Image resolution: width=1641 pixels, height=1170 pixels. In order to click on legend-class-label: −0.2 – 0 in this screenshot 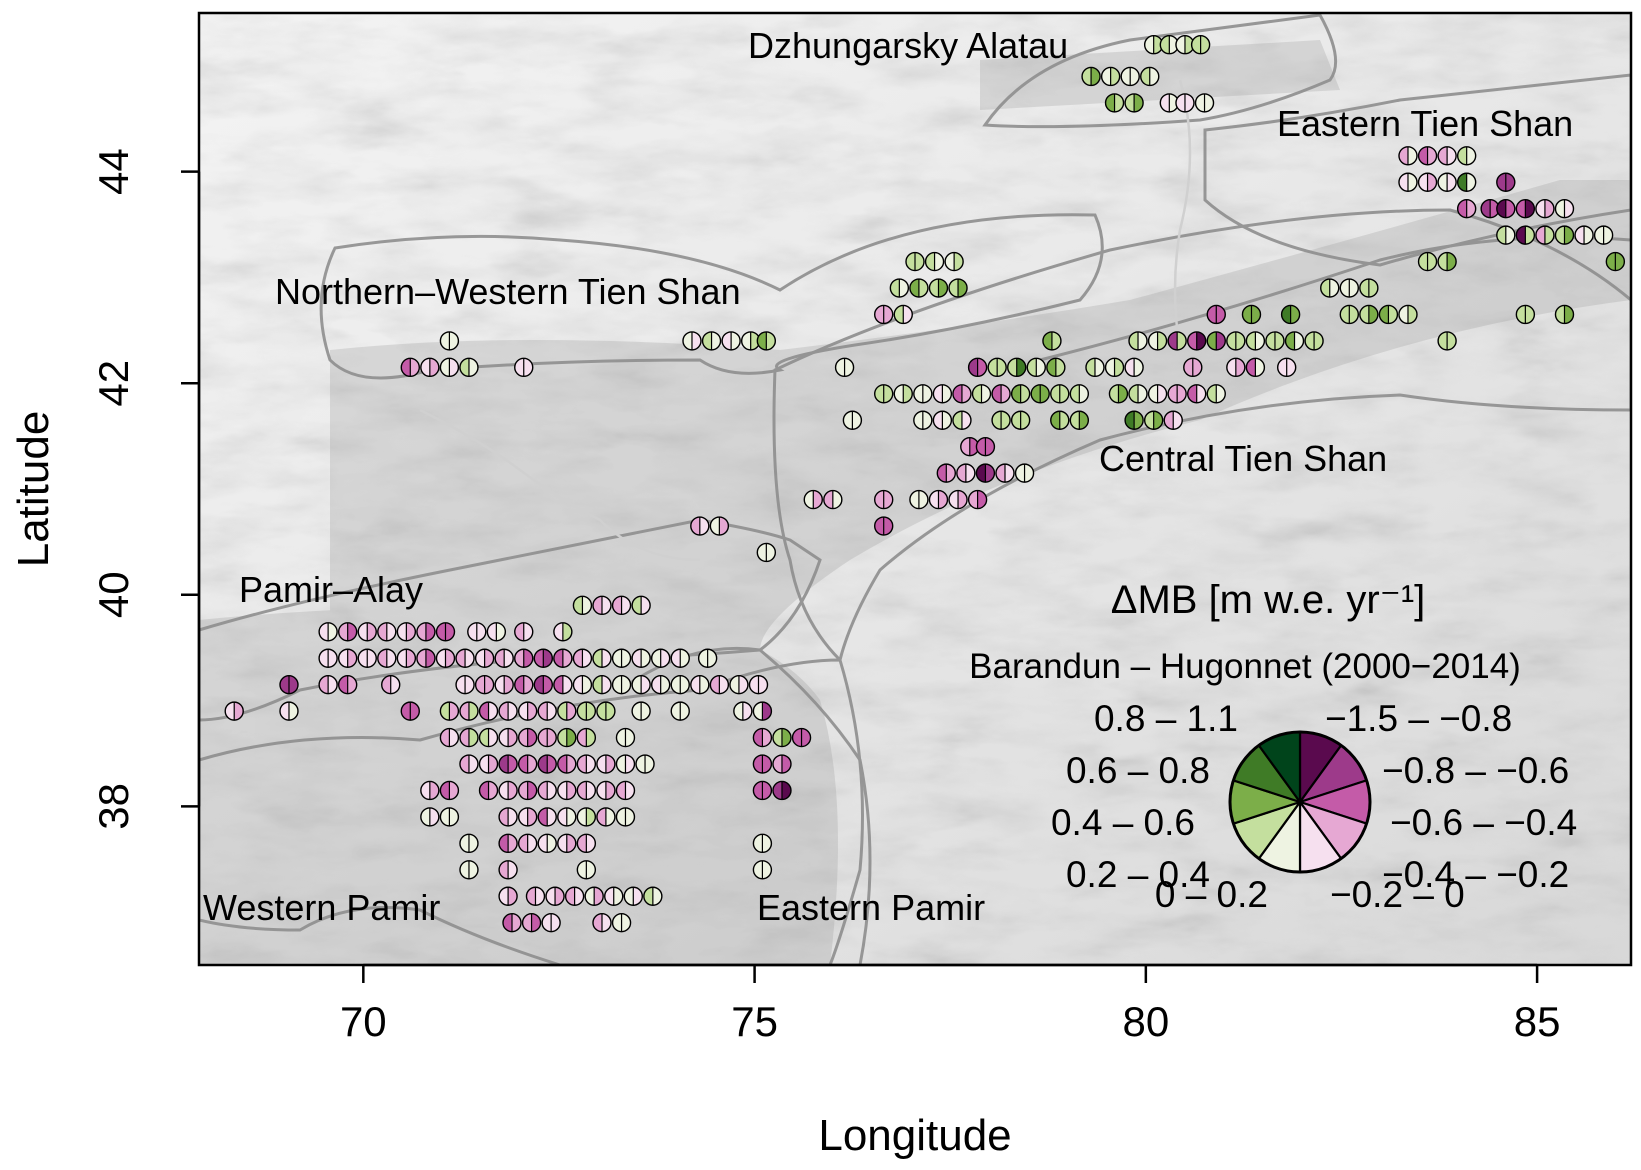, I will do `click(1397, 894)`.